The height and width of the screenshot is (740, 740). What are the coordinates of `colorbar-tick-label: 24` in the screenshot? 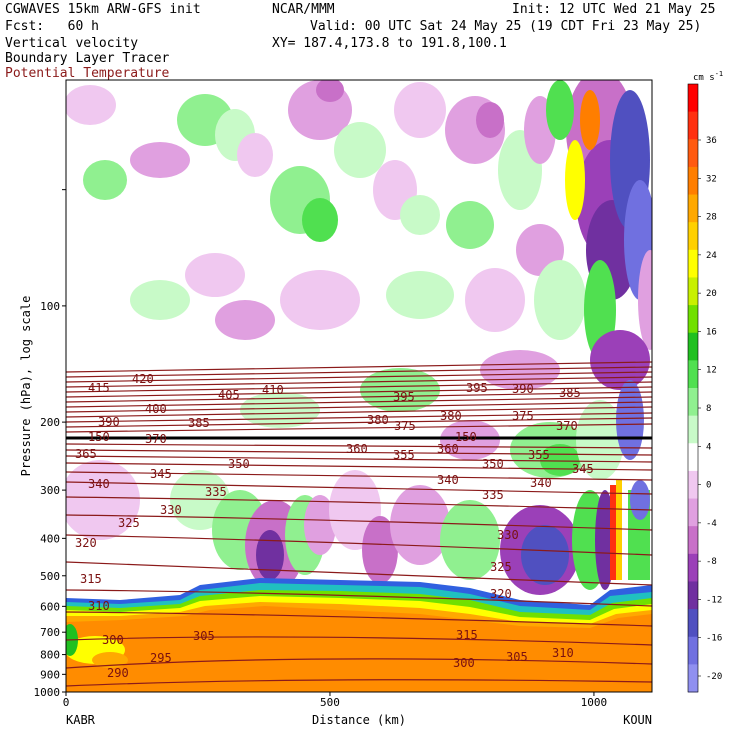 It's located at (711, 256).